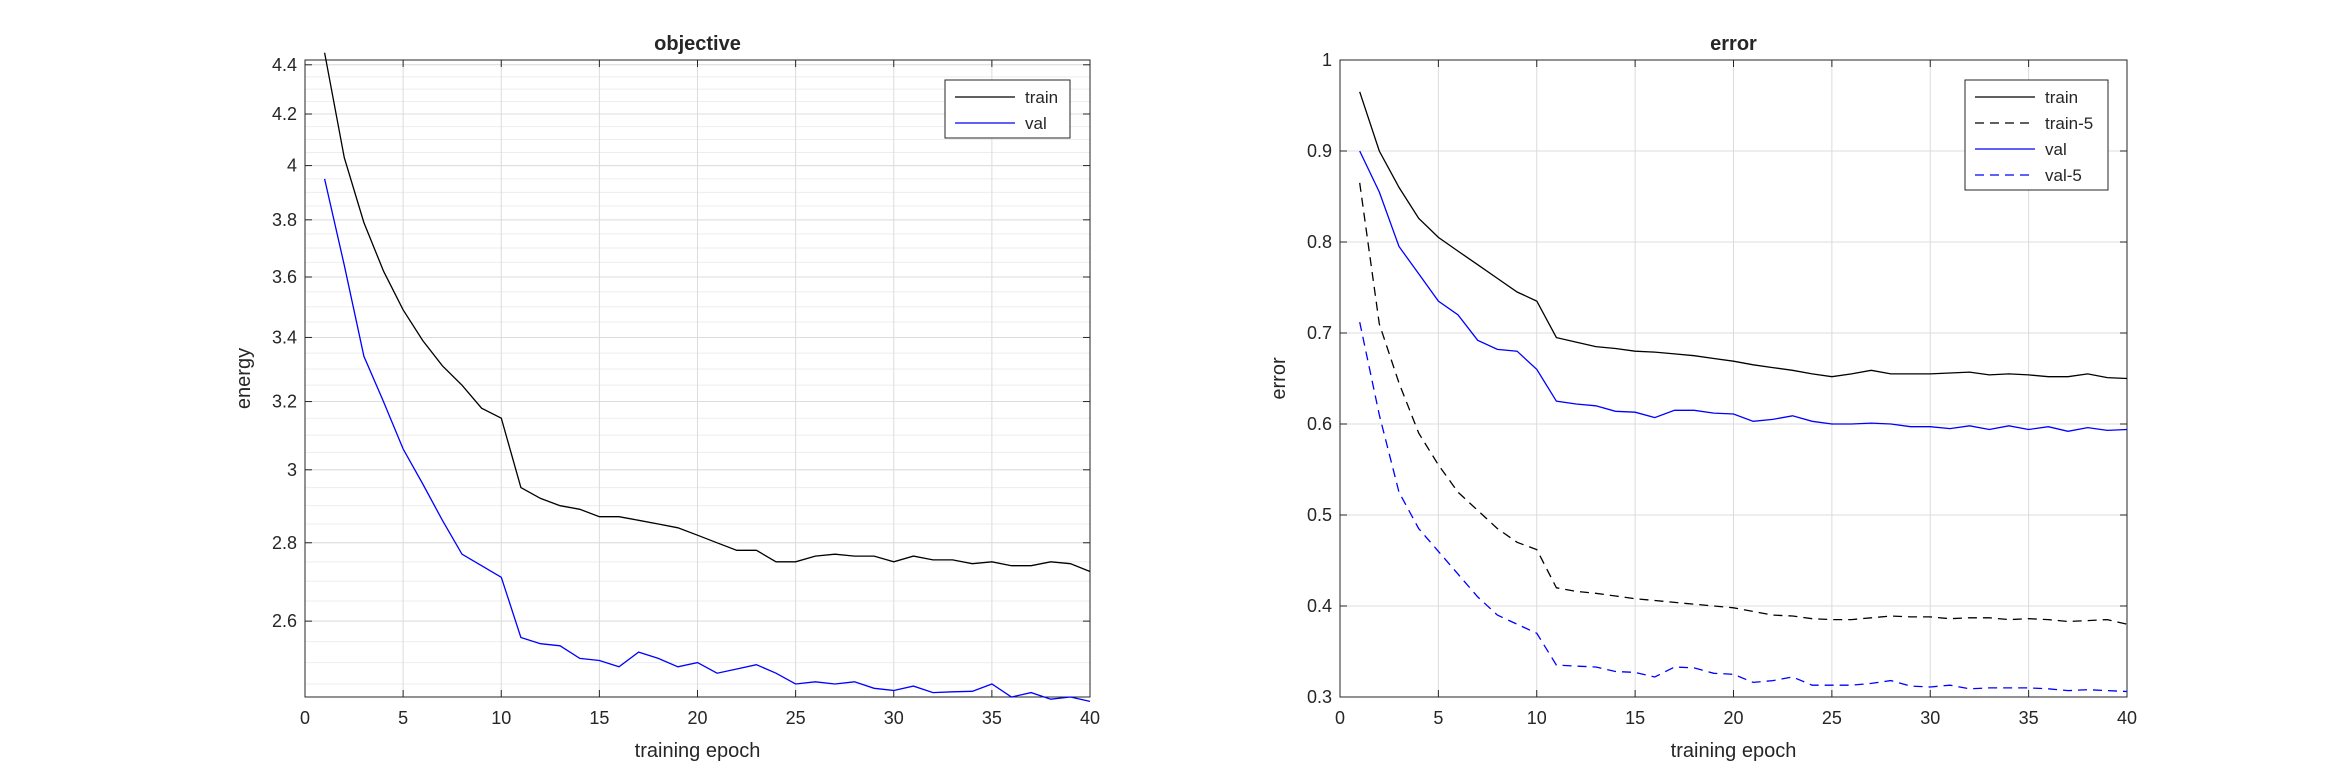 This screenshot has height=781, width=2344. I want to click on y-tick-label: 0.9, so click(1319, 151).